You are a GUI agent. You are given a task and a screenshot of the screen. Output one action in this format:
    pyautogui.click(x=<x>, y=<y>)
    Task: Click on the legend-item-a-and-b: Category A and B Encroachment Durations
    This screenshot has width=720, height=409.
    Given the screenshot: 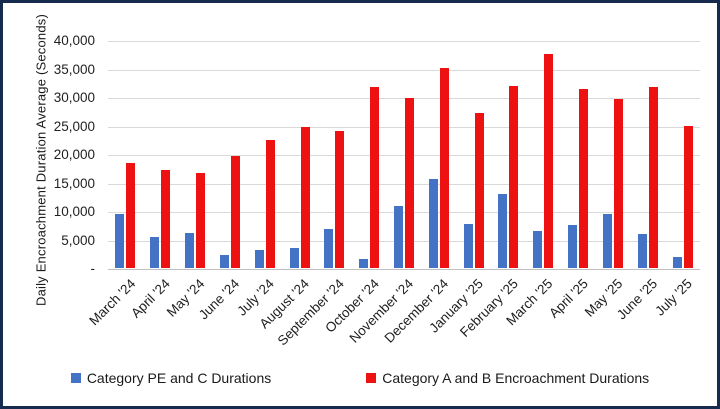 What is the action you would take?
    pyautogui.click(x=507, y=378)
    